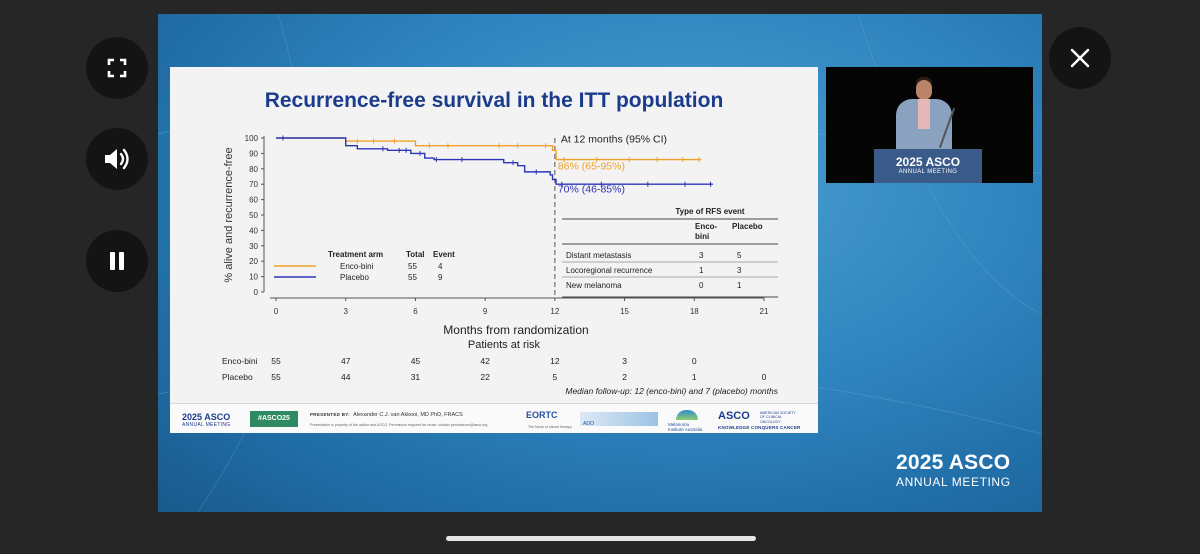  Describe the element at coordinates (252, 138) in the screenshot. I see `y-tick-label: 100` at that location.